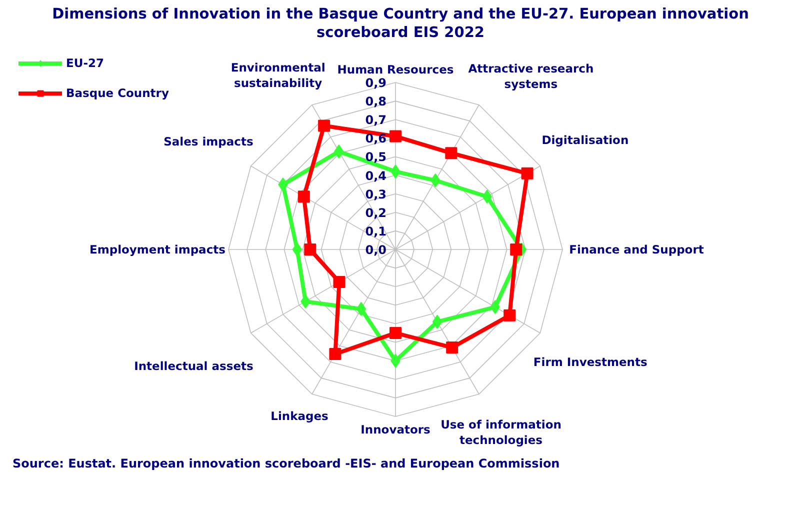 Image resolution: width=800 pixels, height=513 pixels. I want to click on spoke-label: Innovators, so click(395, 429).